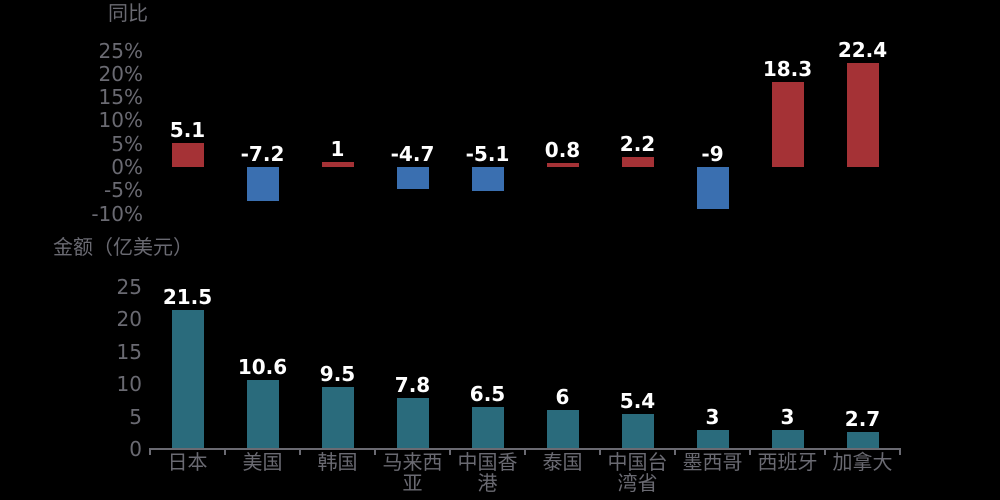  I want to click on yoy-y-tick-label: -10%, so click(117, 213).